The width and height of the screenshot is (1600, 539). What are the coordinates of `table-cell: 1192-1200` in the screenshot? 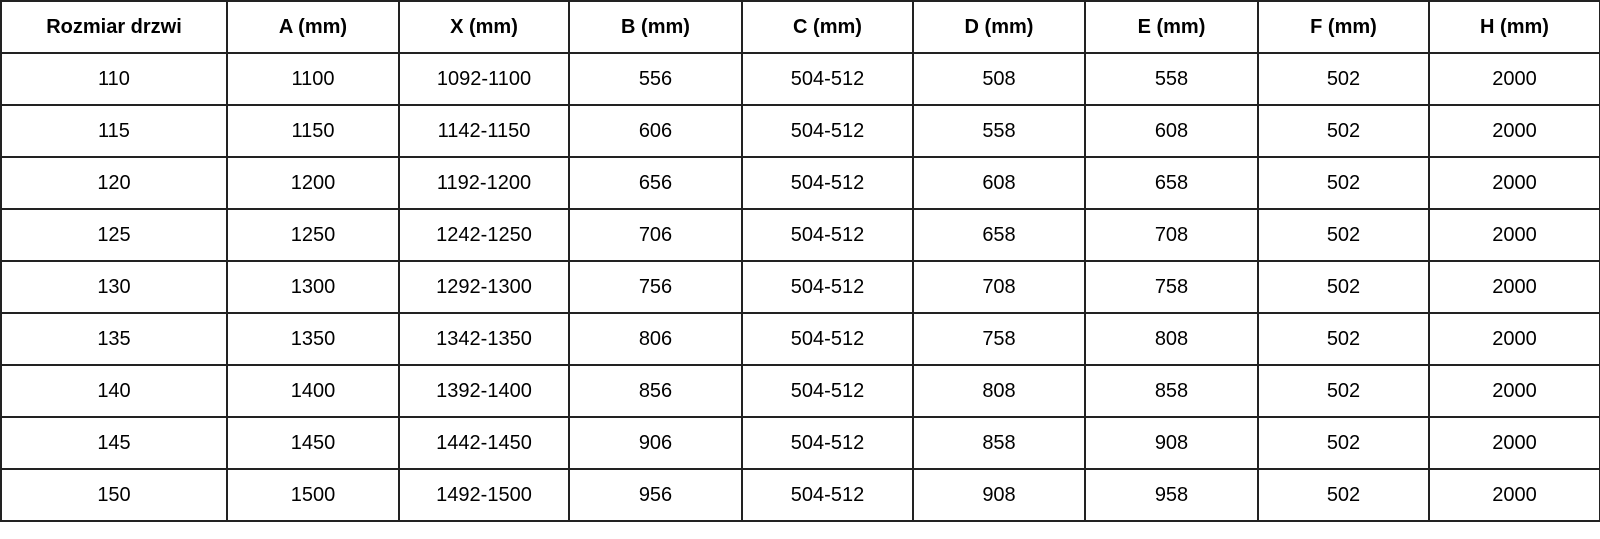 It's located at (484, 183).